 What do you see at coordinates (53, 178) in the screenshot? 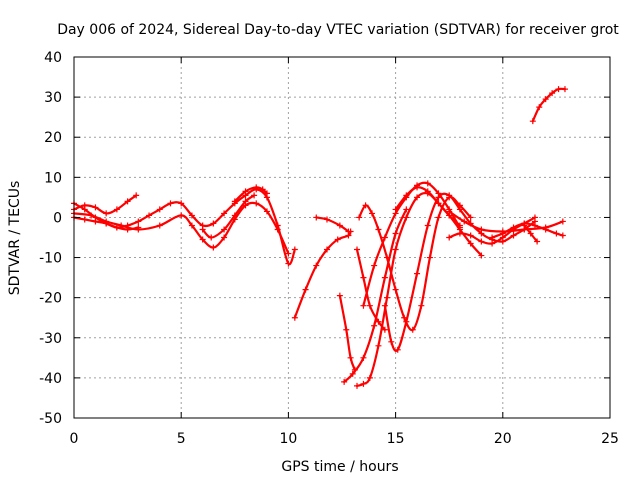
I see `y-tick-label: 10` at bounding box center [53, 178].